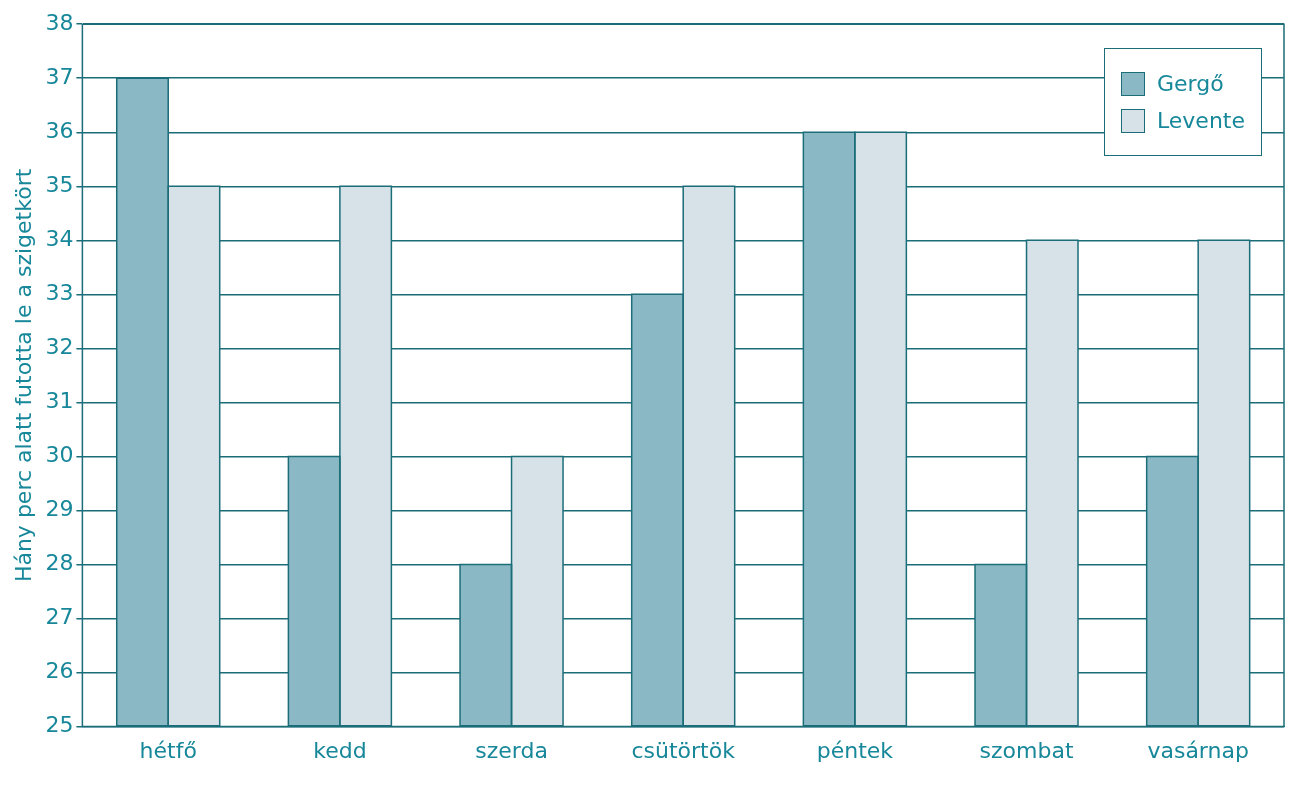  What do you see at coordinates (1198, 750) in the screenshot?
I see `x-tick-label: vasárnap` at bounding box center [1198, 750].